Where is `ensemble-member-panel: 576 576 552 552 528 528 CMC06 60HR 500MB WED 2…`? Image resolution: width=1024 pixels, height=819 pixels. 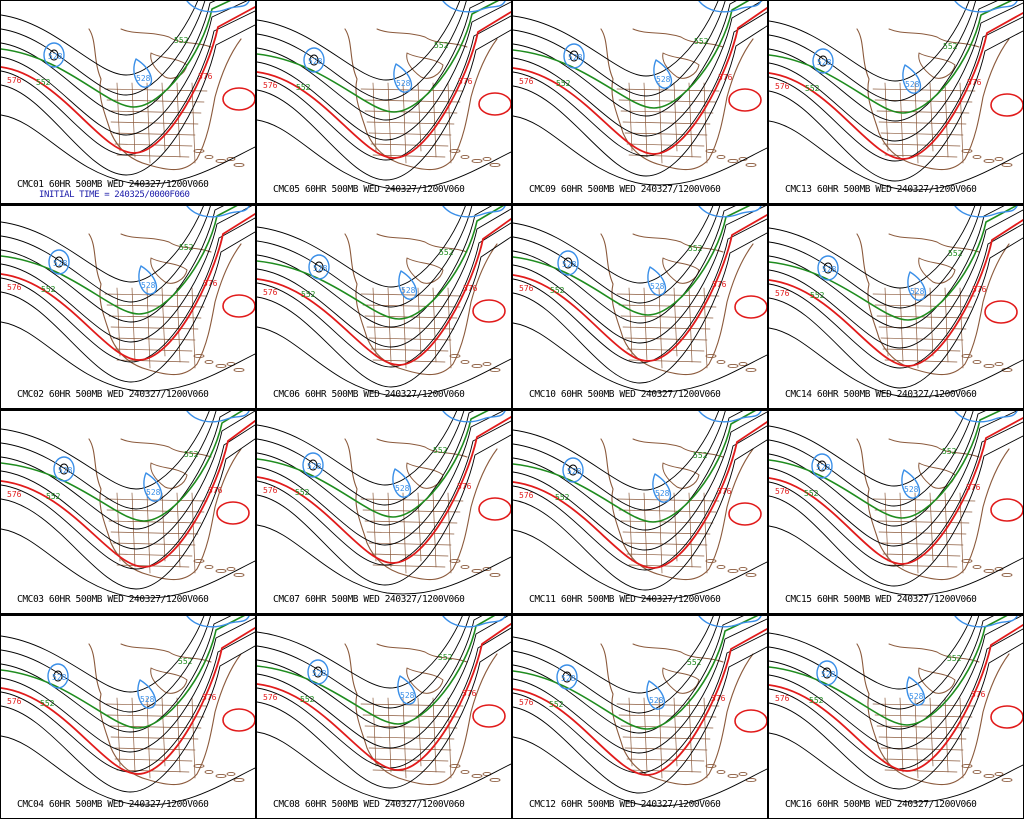
ensemble-member-panel: 576 576 552 552 528 528 CMC06 60HR 500MB WED 2… is located at coordinates (384, 307).